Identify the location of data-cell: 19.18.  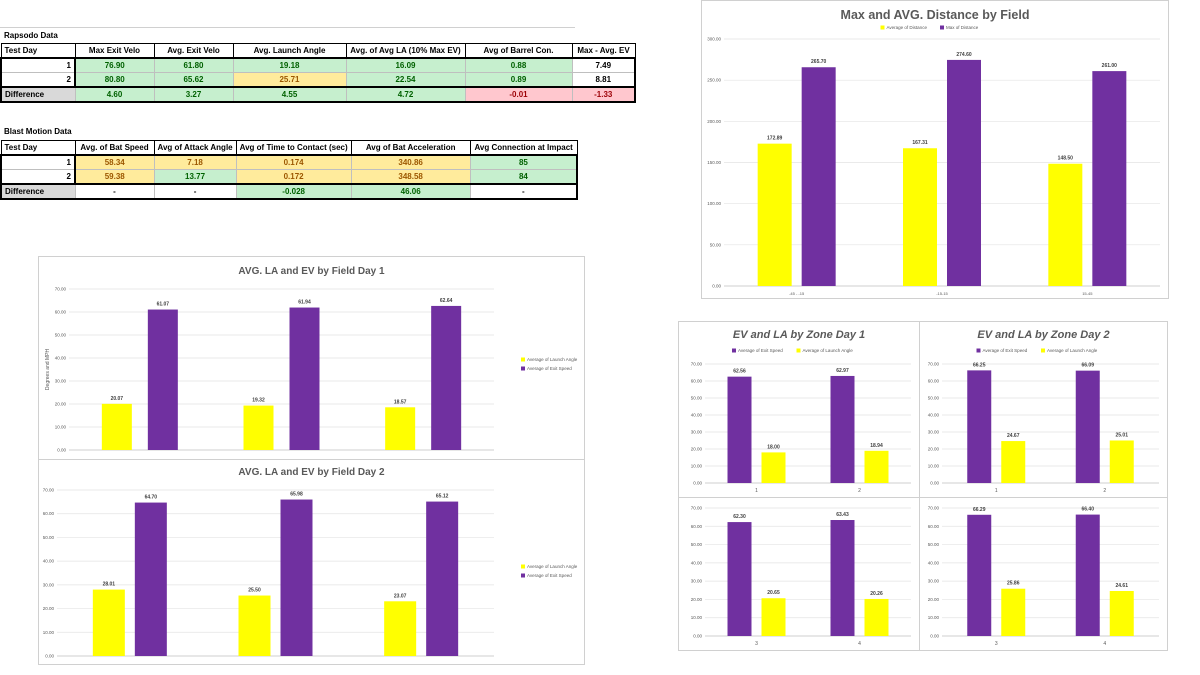
(289, 65).